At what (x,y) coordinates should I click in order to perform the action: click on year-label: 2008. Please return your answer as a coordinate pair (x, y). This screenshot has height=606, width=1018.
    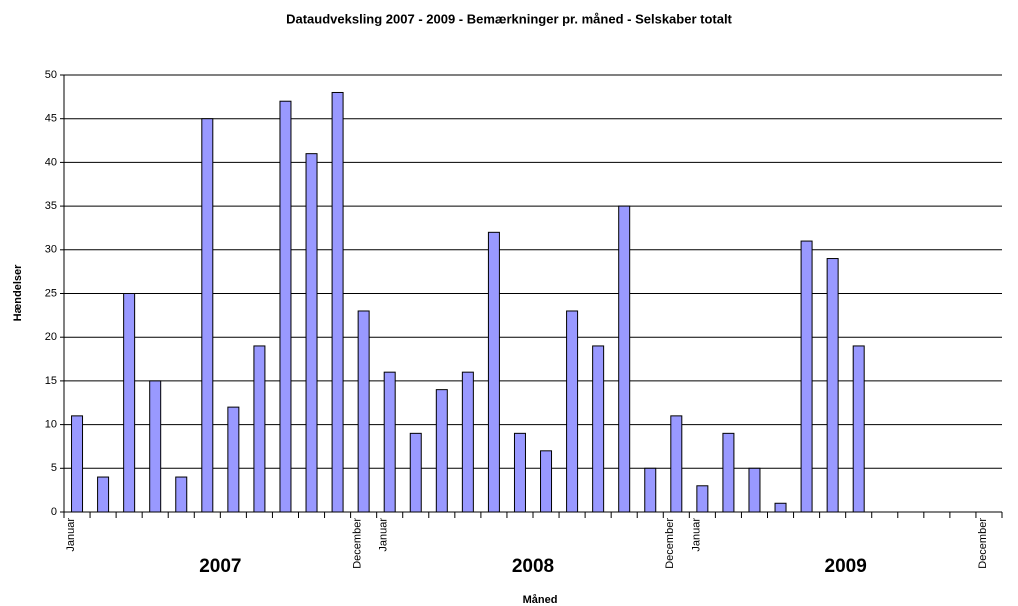
    Looking at the image, I should click on (533, 566).